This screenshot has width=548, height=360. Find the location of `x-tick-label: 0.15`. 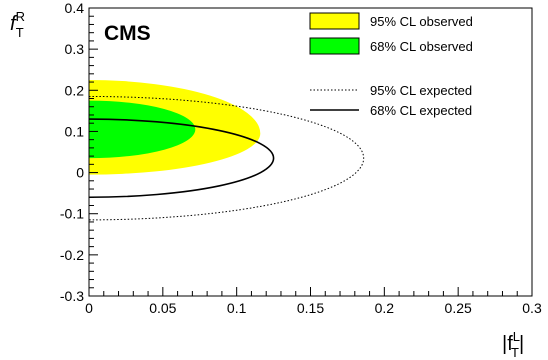

x-tick-label: 0.15 is located at coordinates (310, 308).